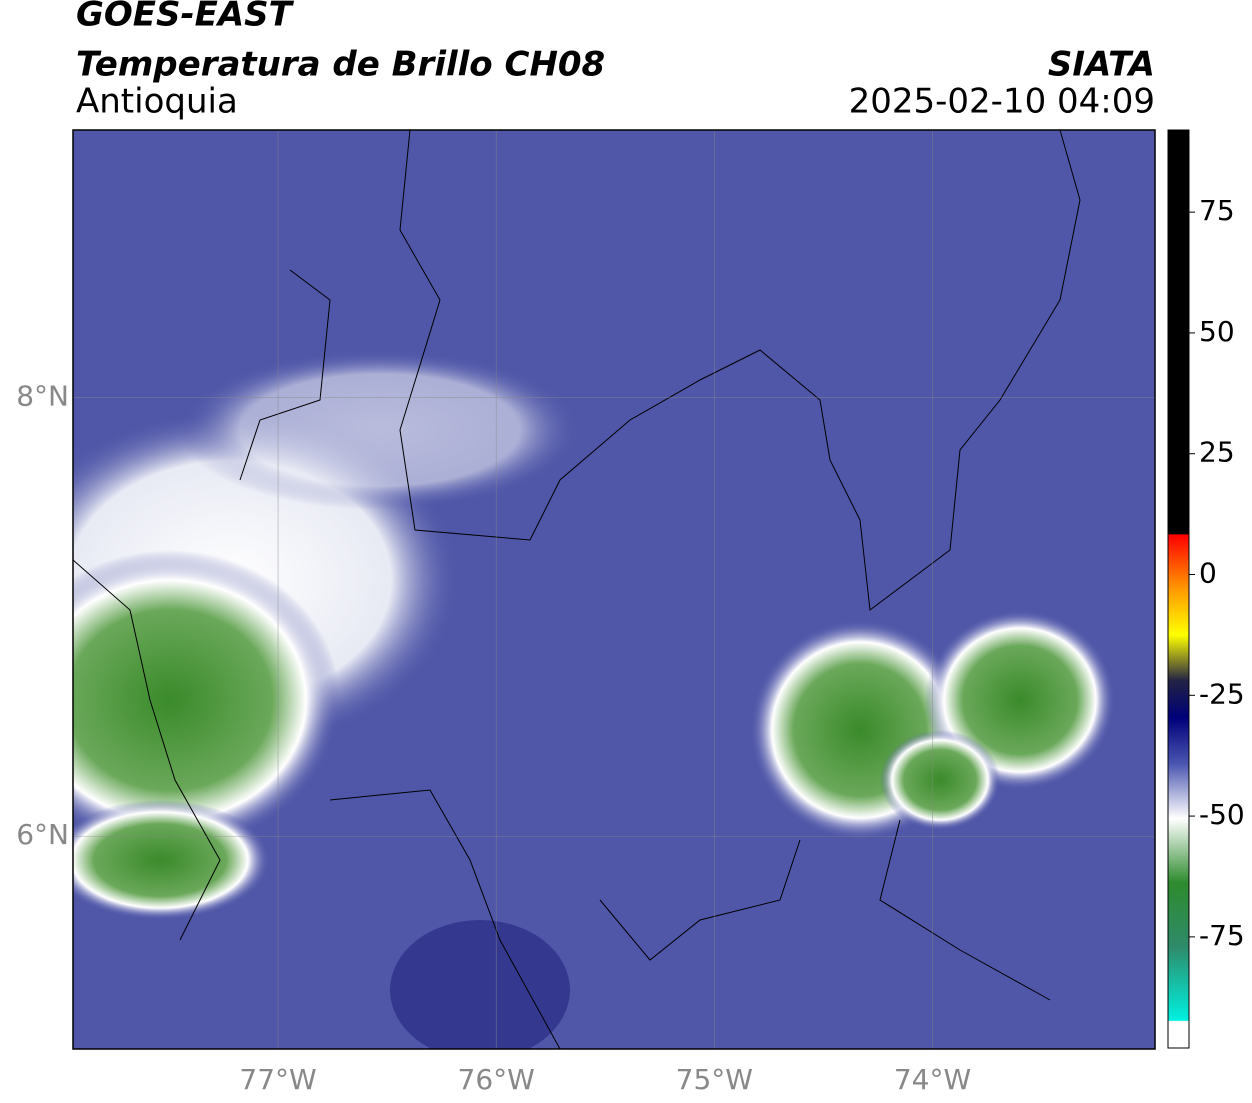  Describe the element at coordinates (1222, 935) in the screenshot. I see `colorbar-tick-label: -75` at that location.